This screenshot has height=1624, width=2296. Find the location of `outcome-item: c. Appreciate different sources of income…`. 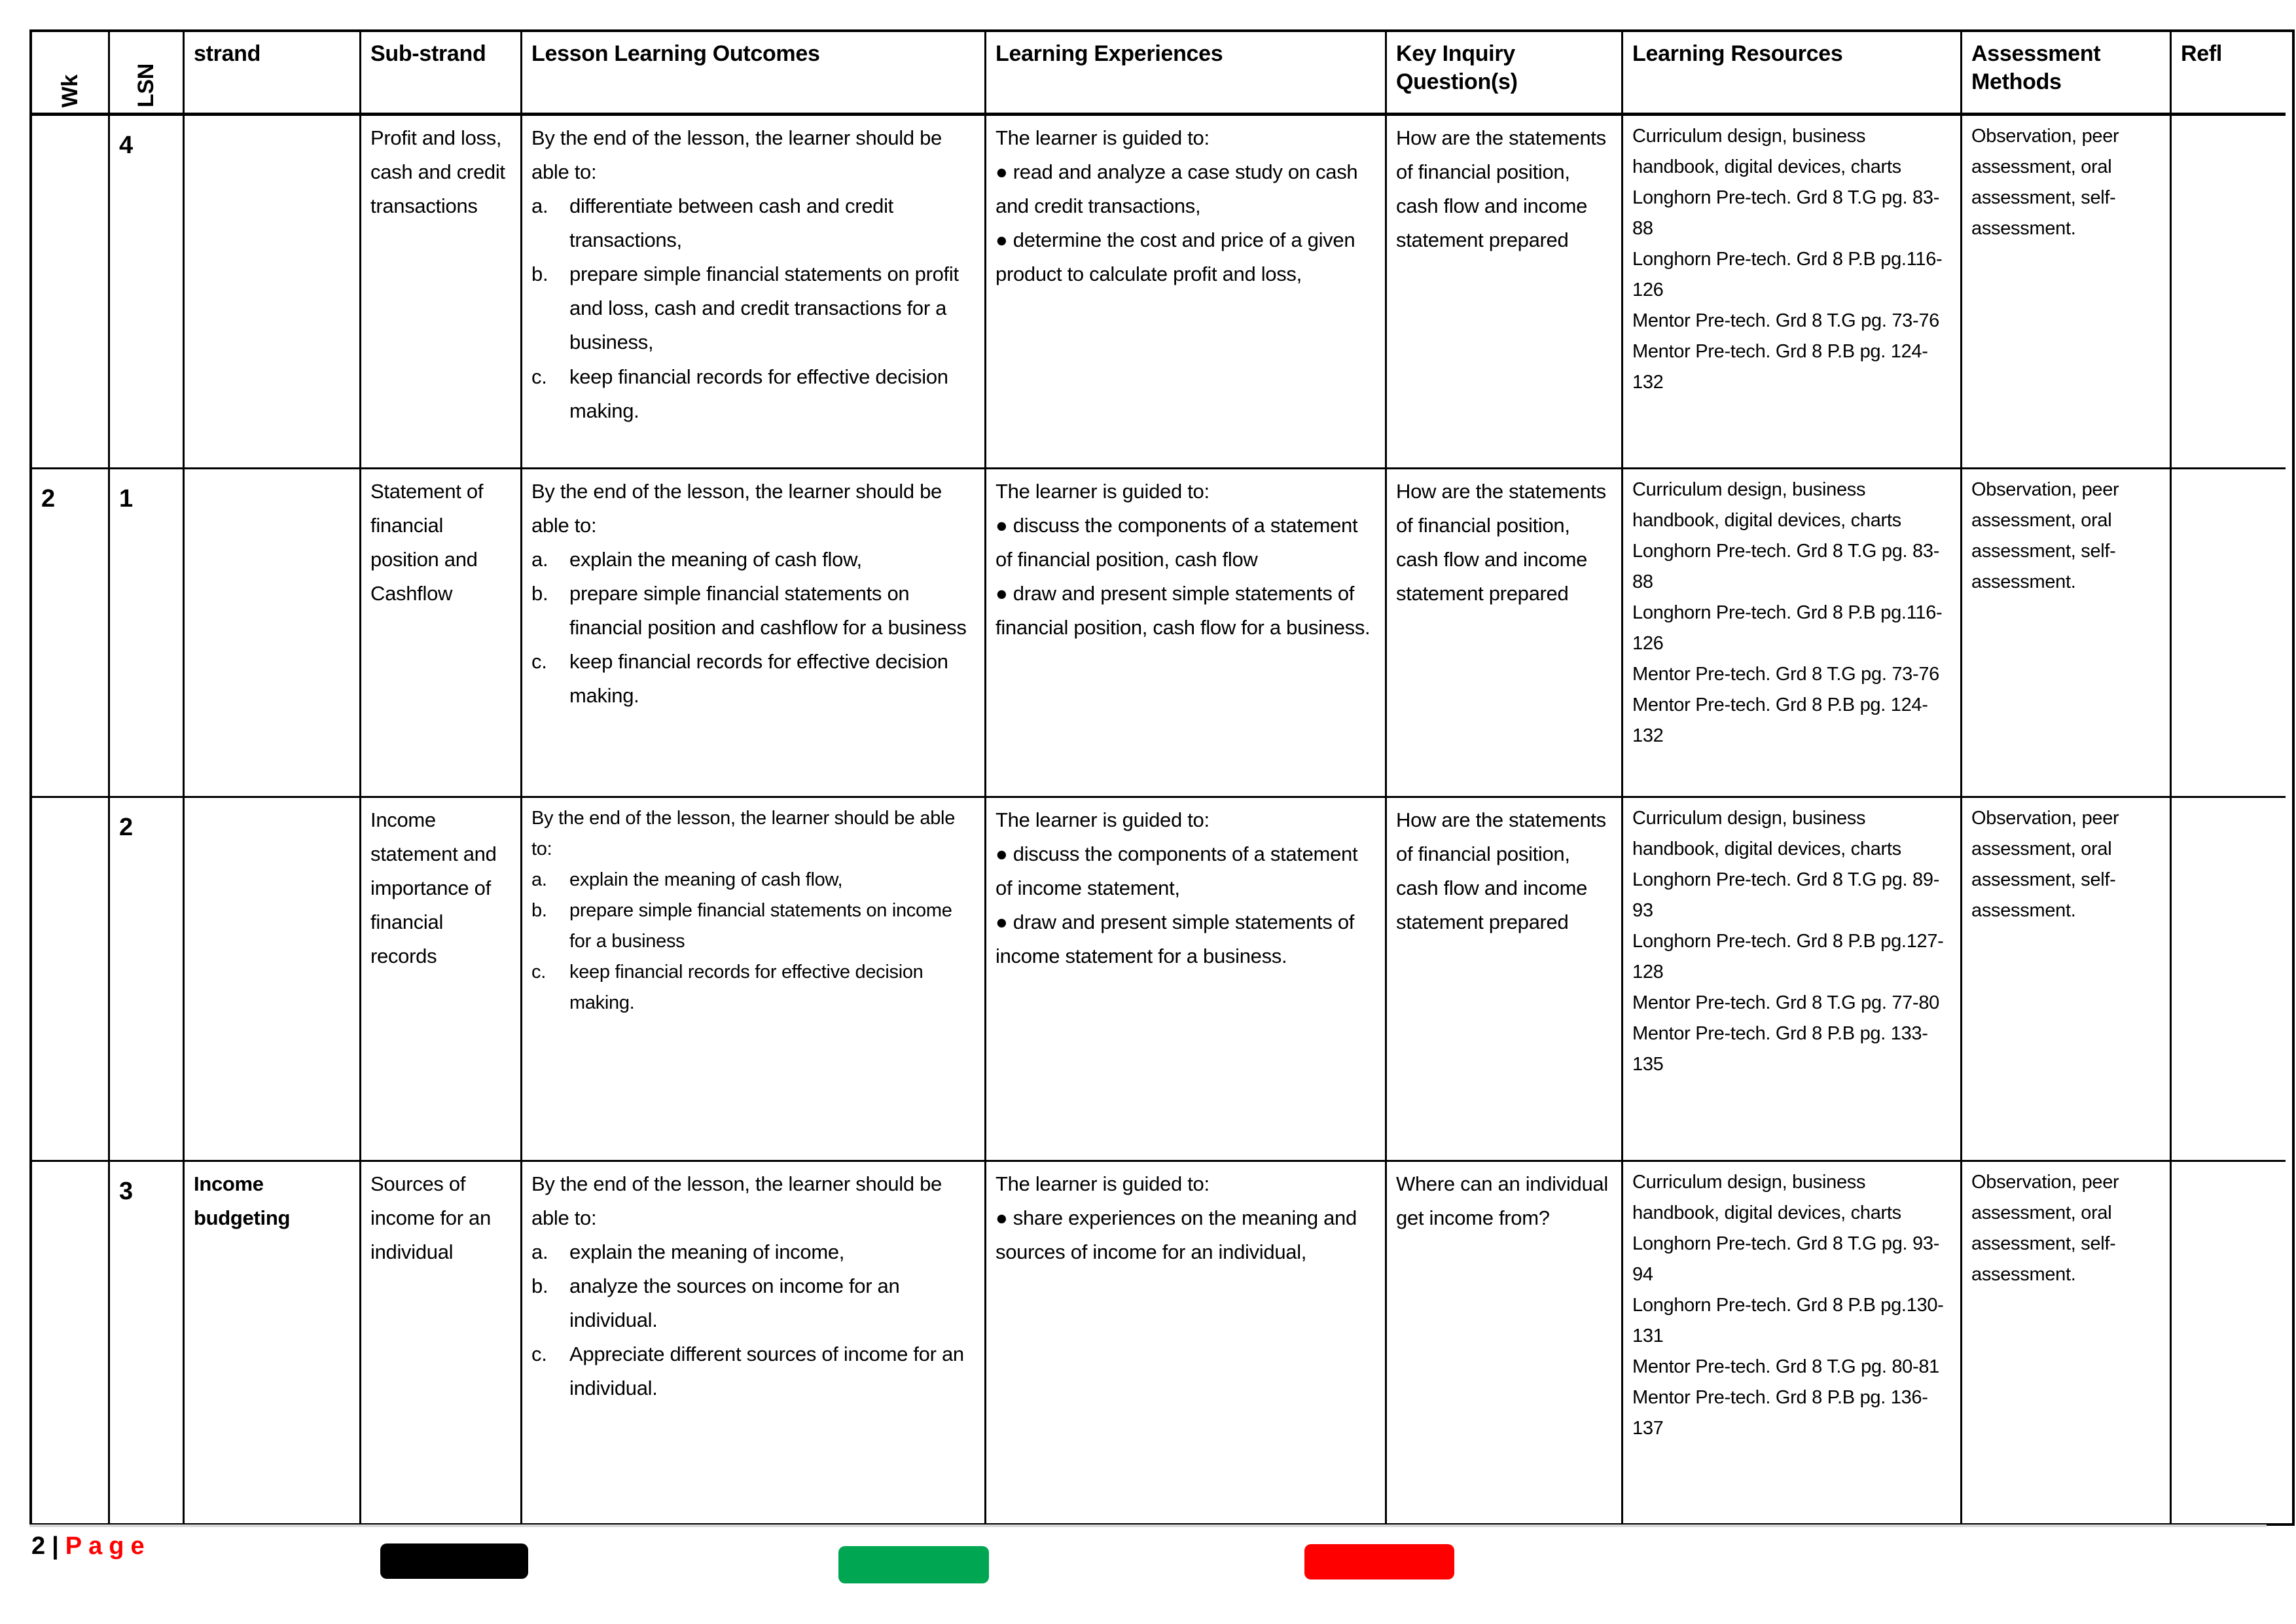

outcome-item: c. Appreciate different sources of income… is located at coordinates (747, 1371).